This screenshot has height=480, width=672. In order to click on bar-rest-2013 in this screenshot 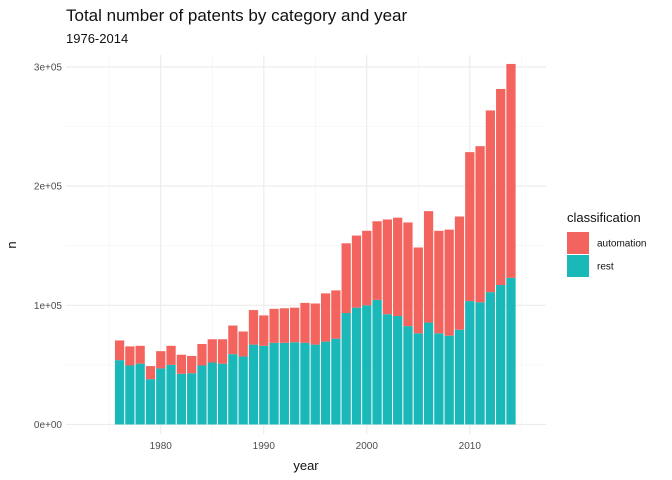, I will do `click(500, 354)`.